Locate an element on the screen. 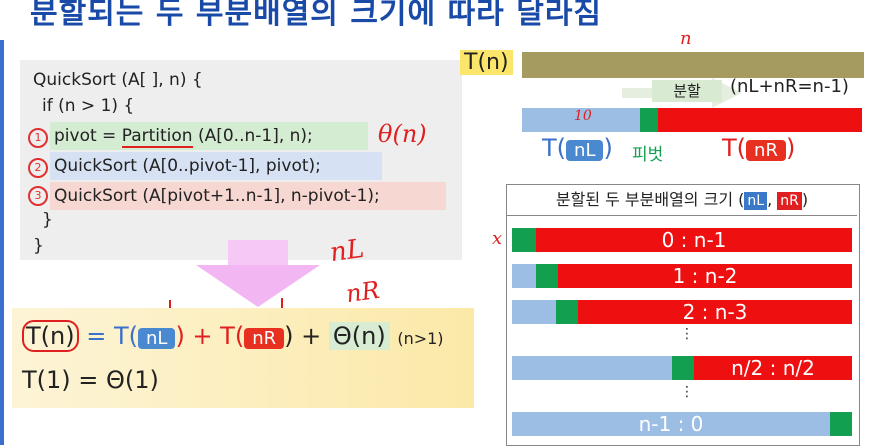  code-line-7: } is located at coordinates (38, 246).